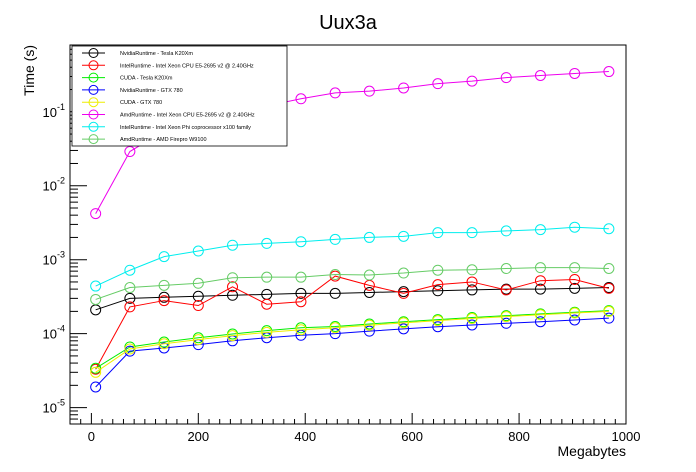  I want to click on y-tick-exponent: -1, so click(61, 107).